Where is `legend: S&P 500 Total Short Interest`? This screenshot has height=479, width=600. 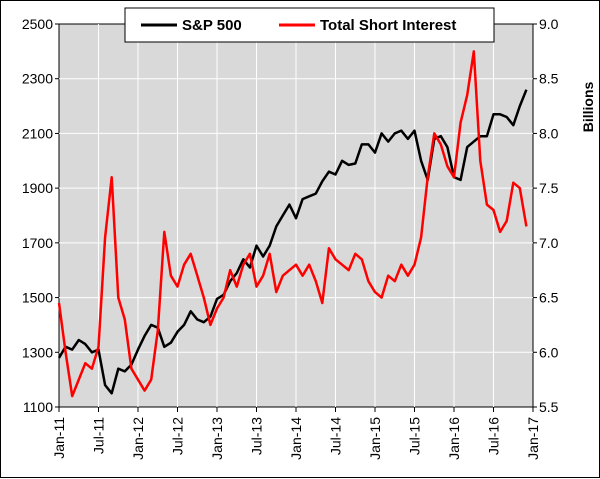
legend: S&P 500 Total Short Interest is located at coordinates (309, 25).